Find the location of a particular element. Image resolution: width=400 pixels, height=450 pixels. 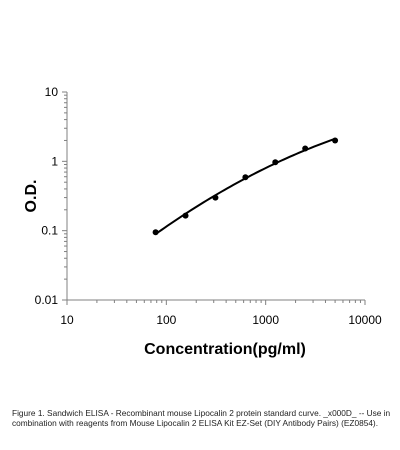

y-axis-ticks: 0.01 0.1 1 10 is located at coordinates (51, 196).